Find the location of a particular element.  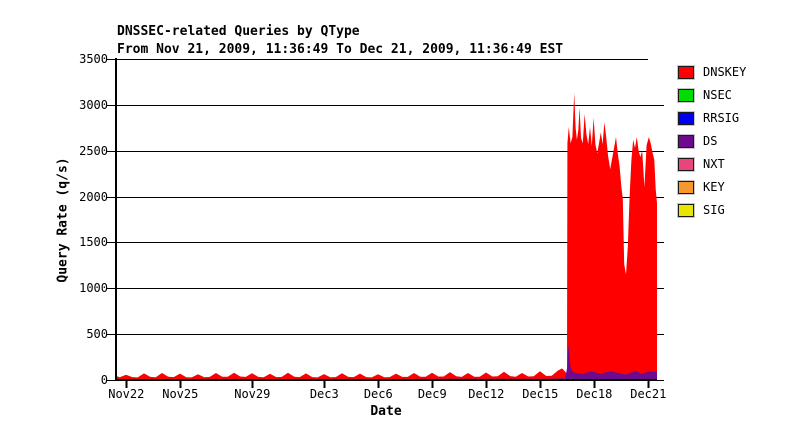

legend-label-rrsig: RRSIG is located at coordinates (721, 118).